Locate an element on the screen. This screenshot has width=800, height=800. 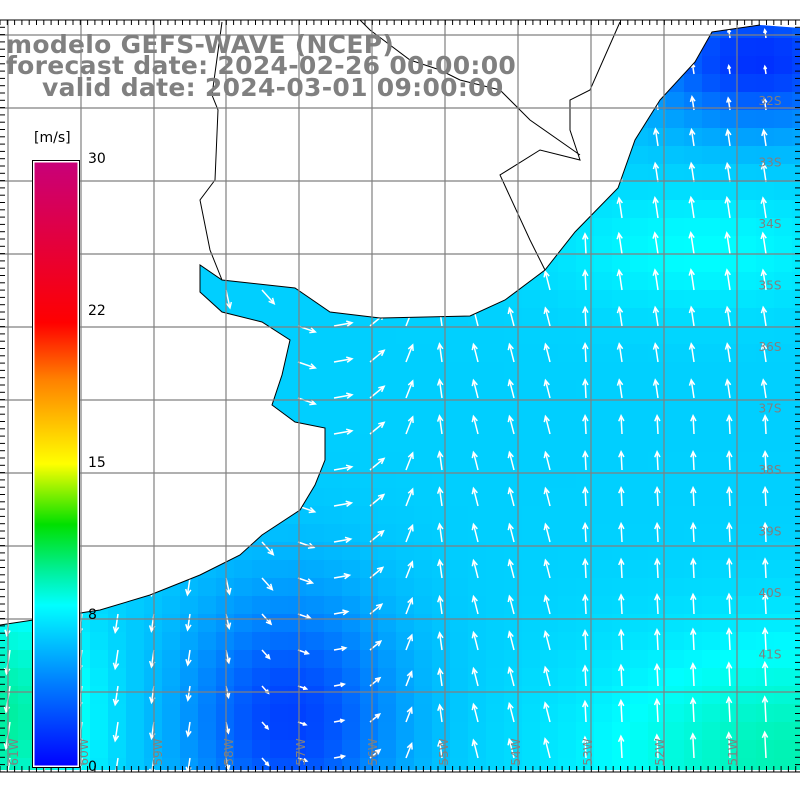
model-title: modelo GEFS-WAVE (NCEP) is located at coordinates (200, 44).